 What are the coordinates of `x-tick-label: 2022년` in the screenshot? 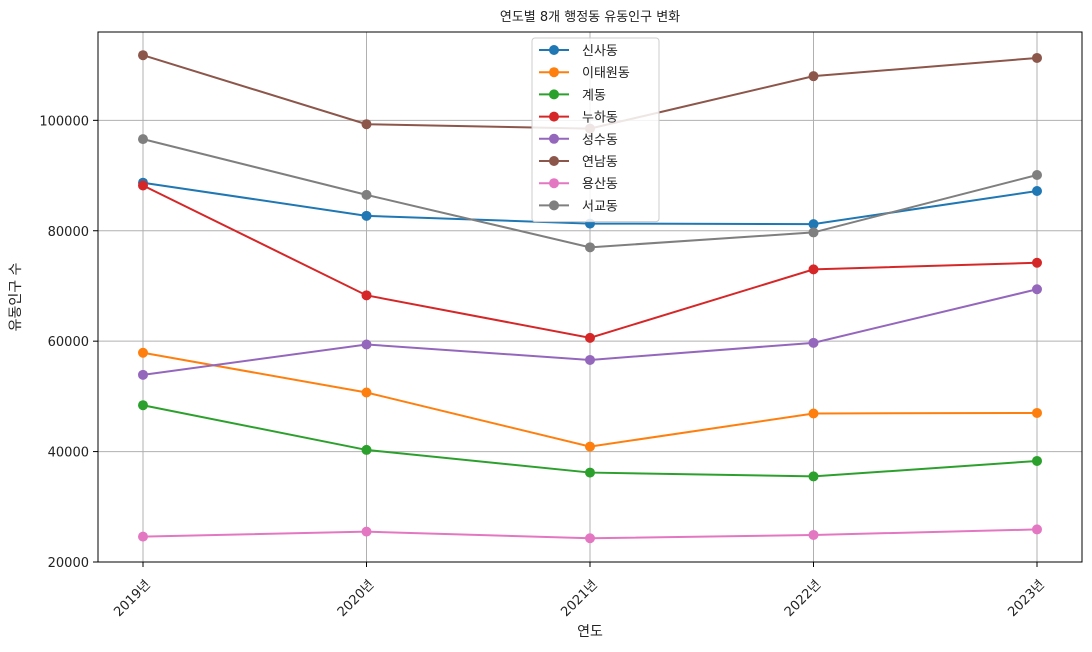 It's located at (803, 599).